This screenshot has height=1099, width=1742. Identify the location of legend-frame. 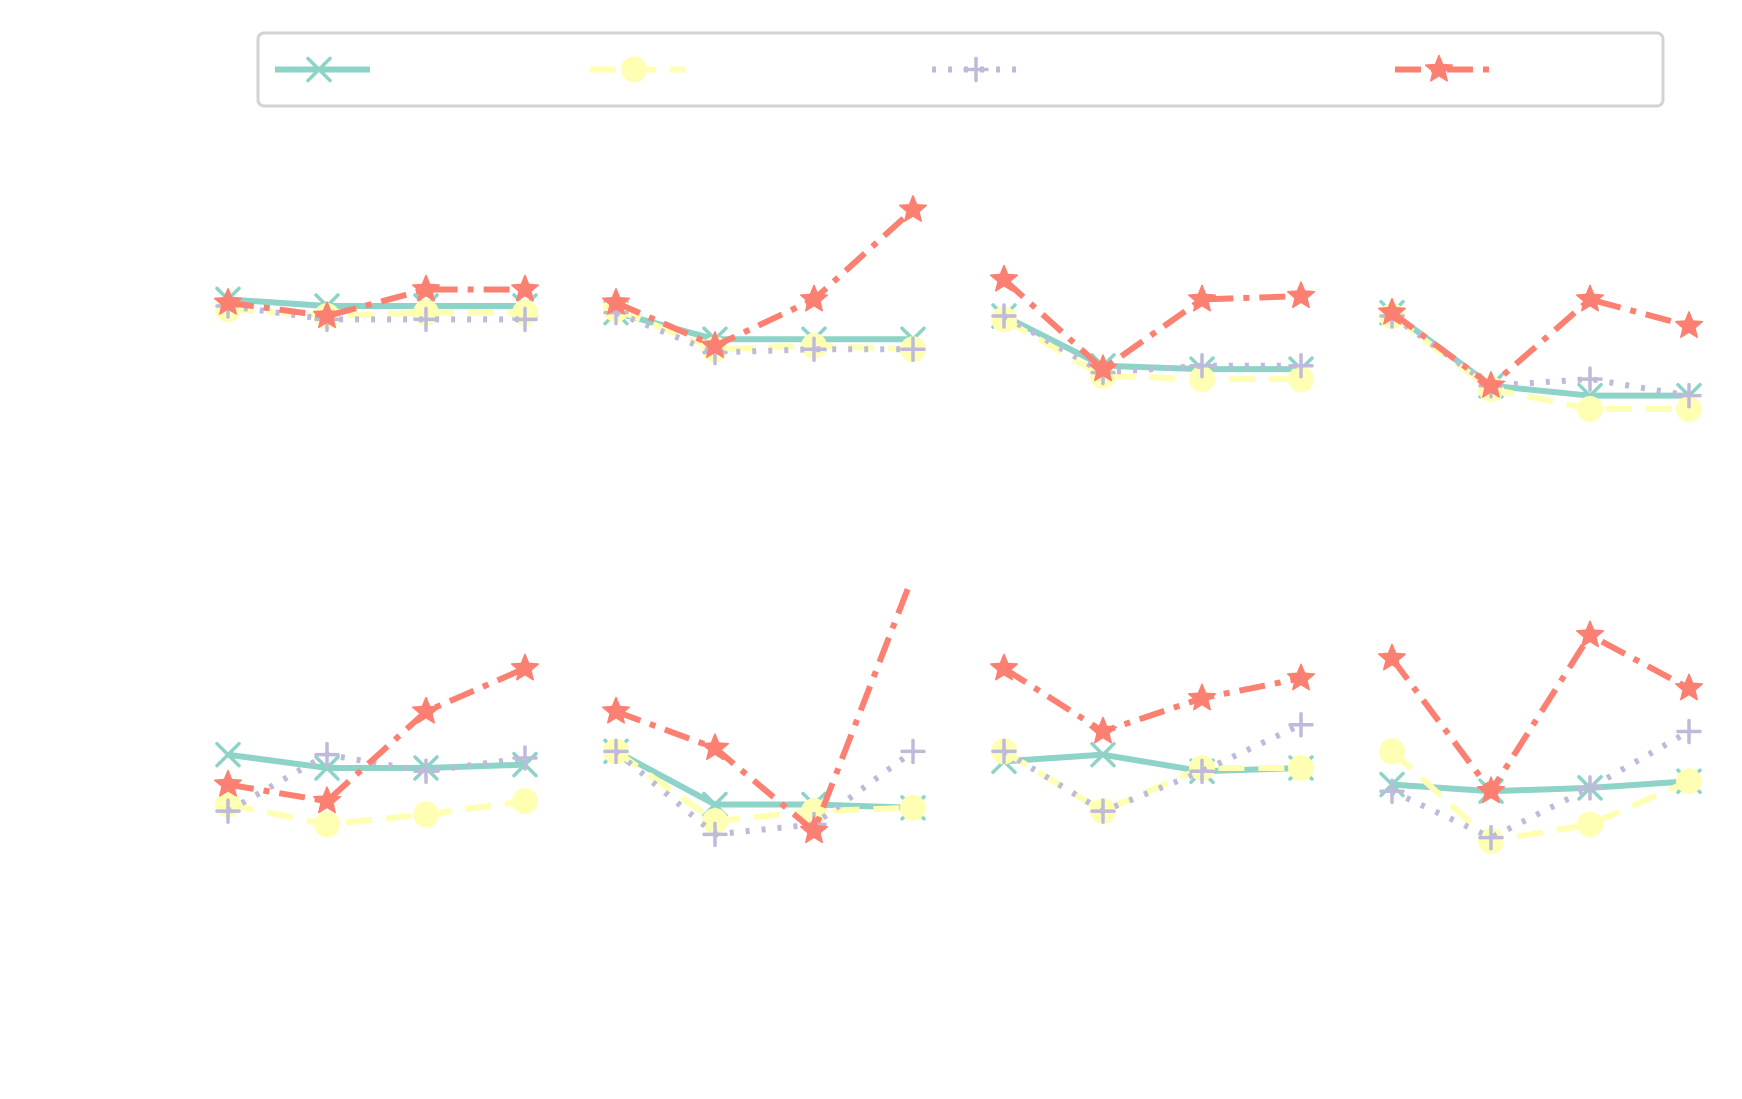
(960, 69).